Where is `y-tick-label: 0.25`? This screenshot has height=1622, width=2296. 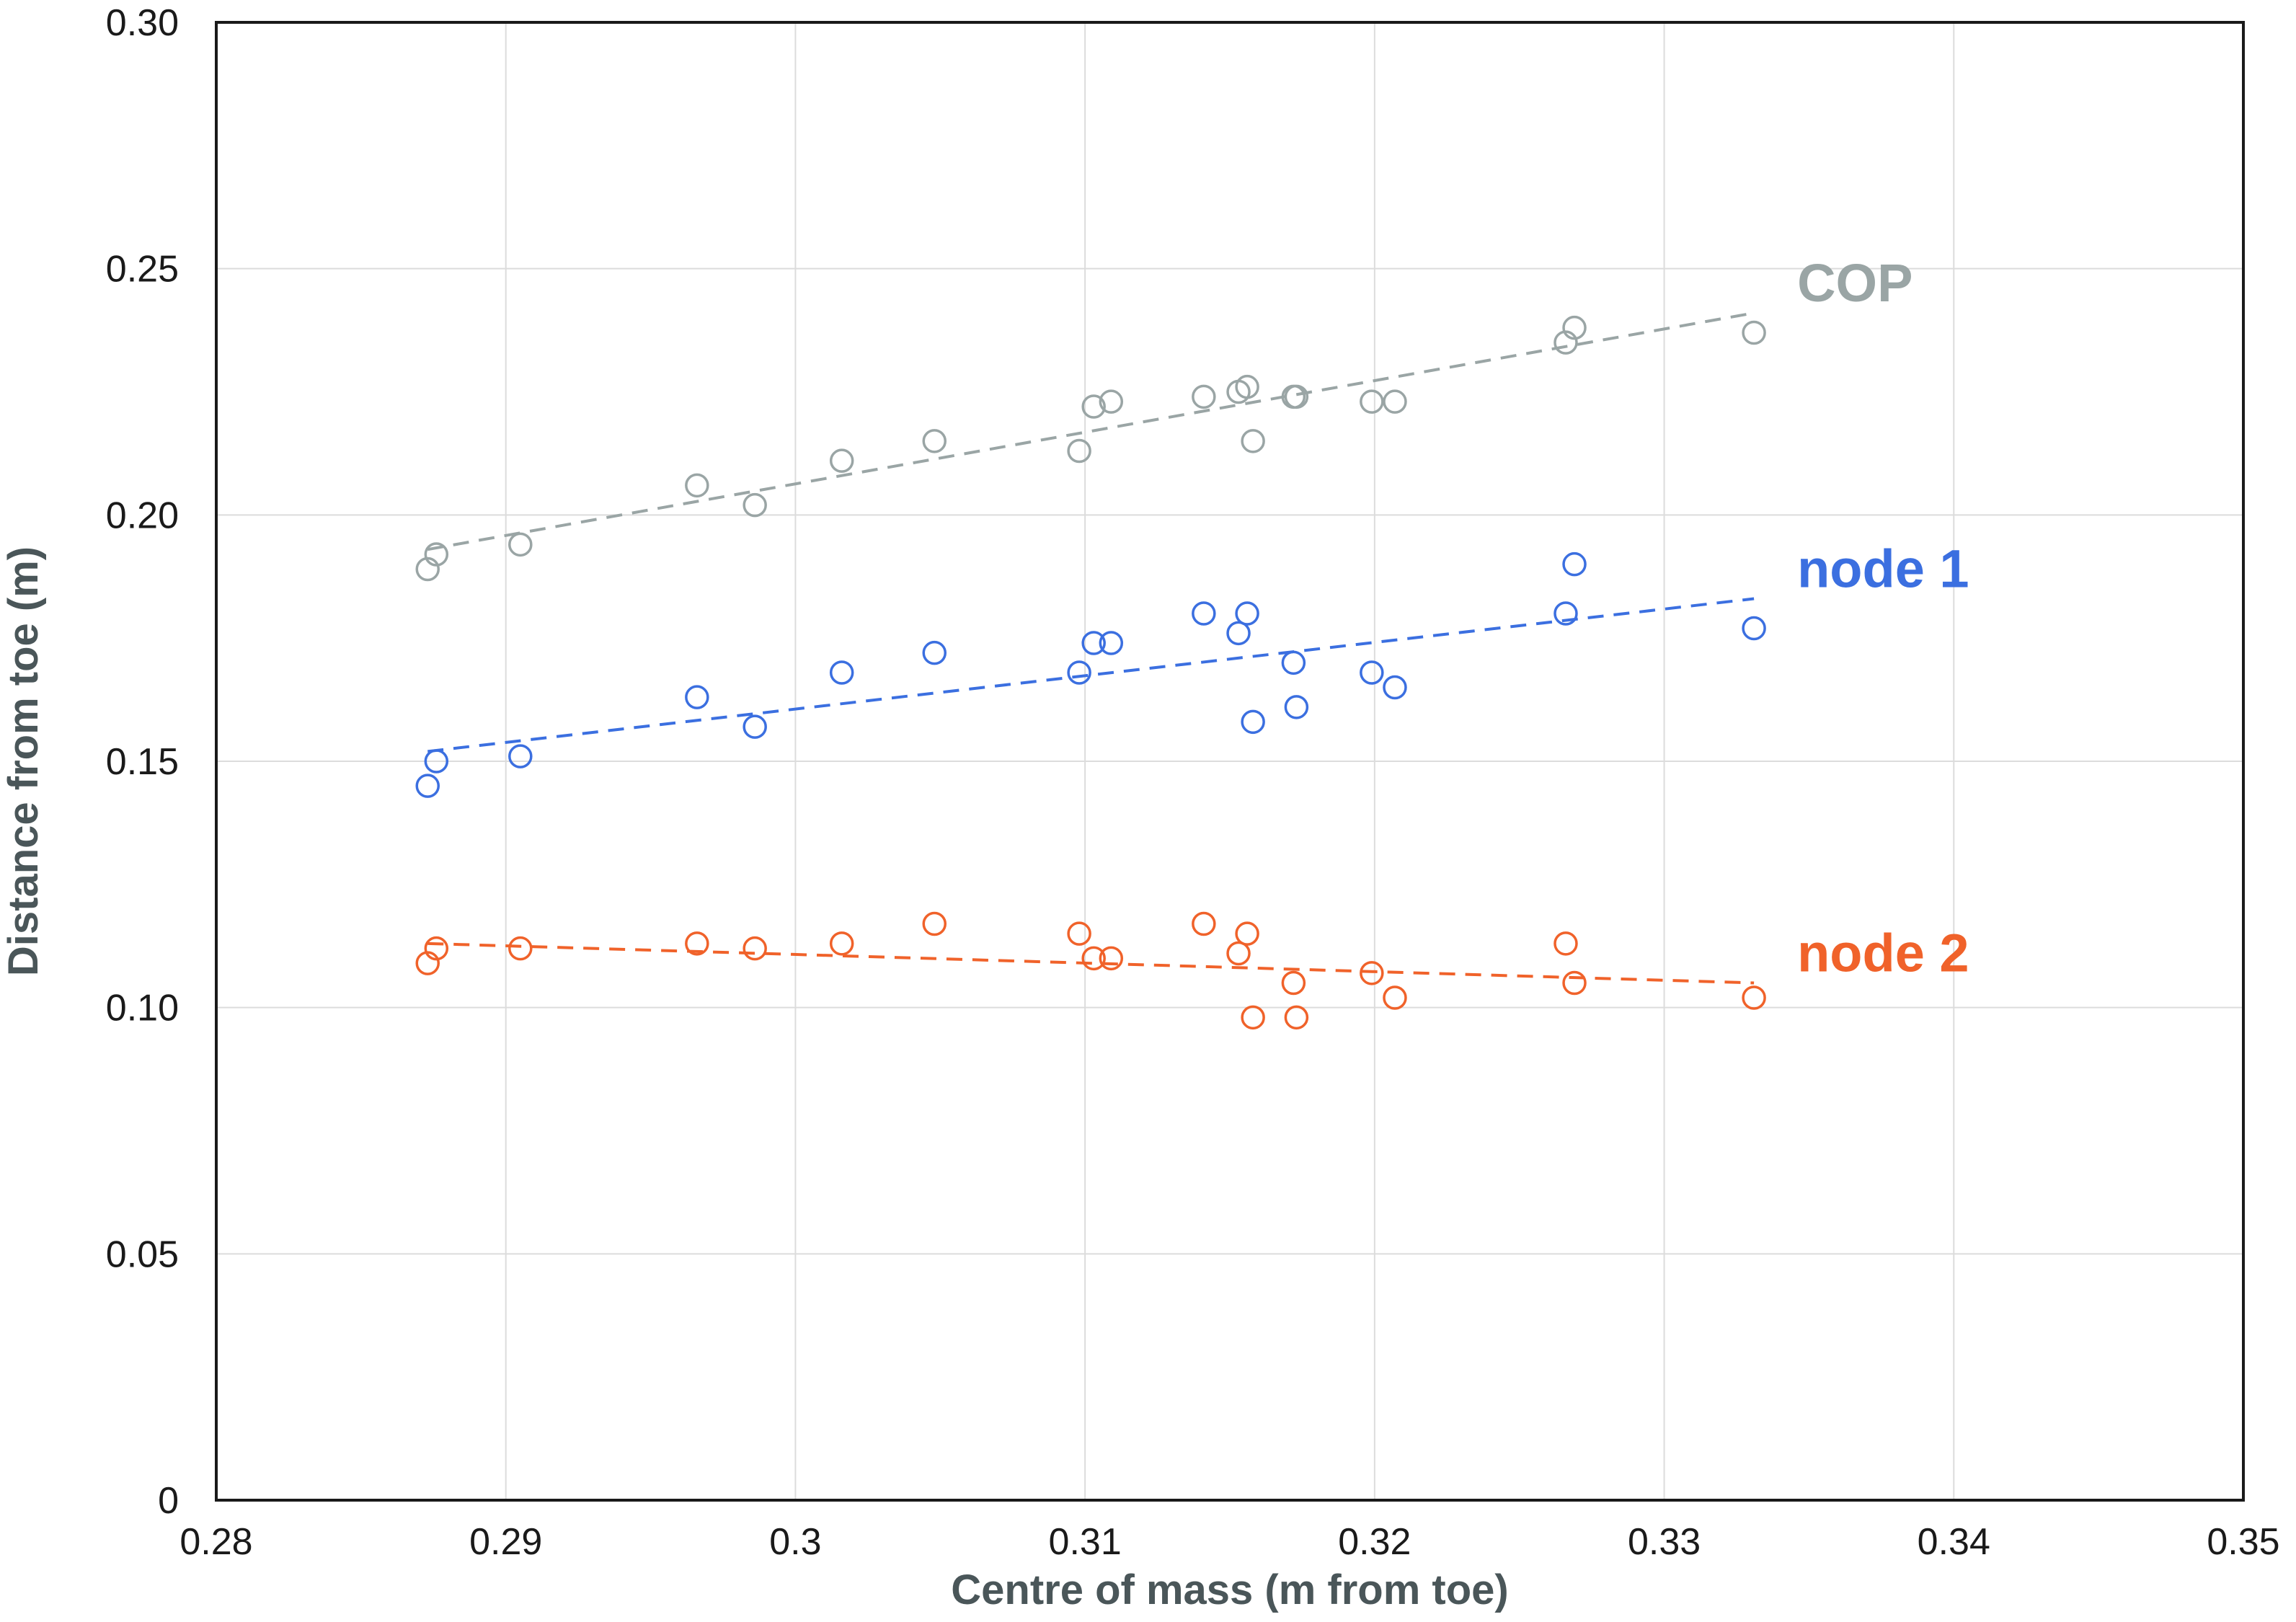 y-tick-label: 0.25 is located at coordinates (142, 270).